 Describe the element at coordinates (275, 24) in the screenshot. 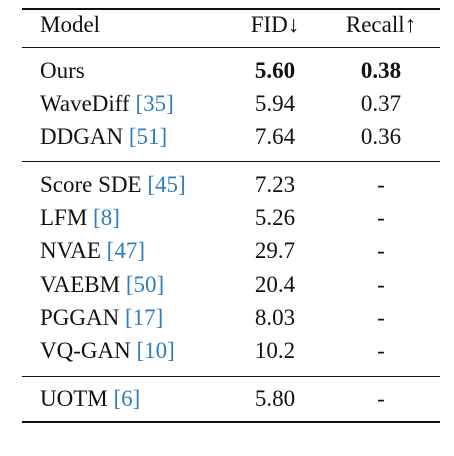

I see `header-fid: FID↓` at that location.